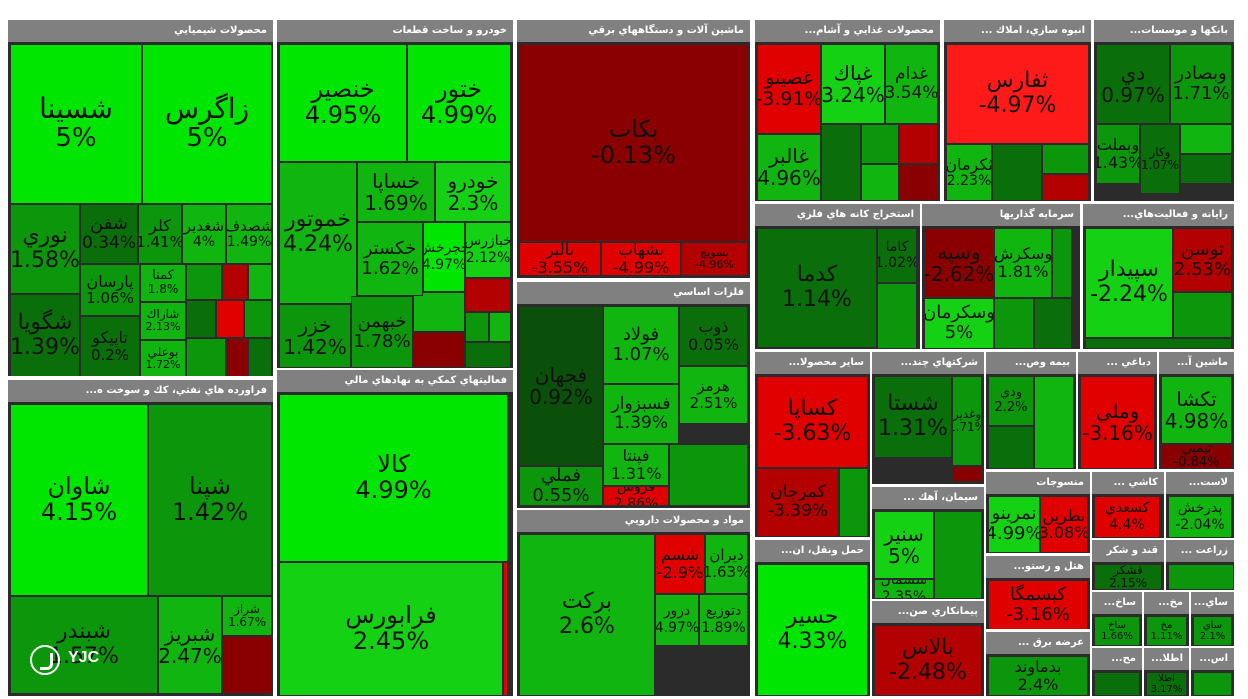  What do you see at coordinates (837, 215) in the screenshot?
I see `sector-header: استخراج كانه هاي فلزي` at bounding box center [837, 215].